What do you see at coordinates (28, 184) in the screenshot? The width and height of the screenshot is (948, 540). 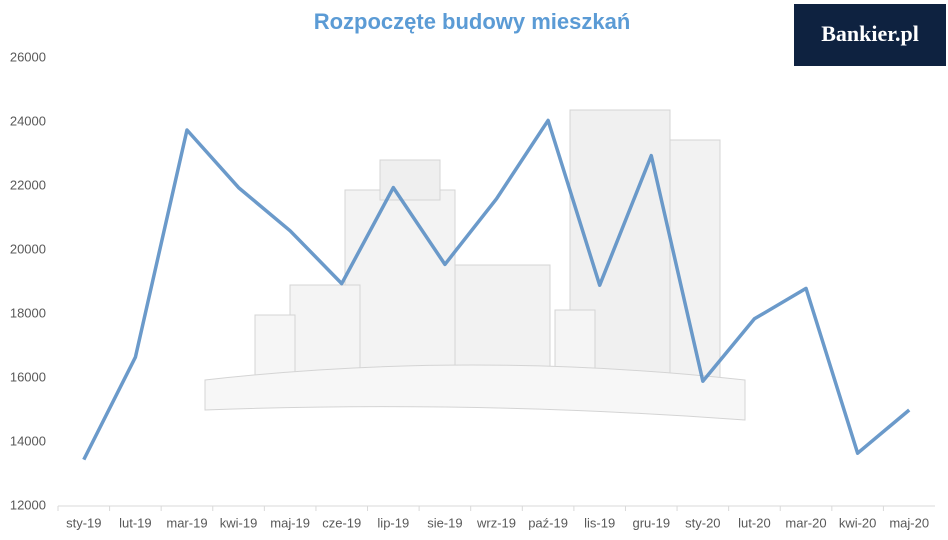 I see `y-tick-label: 22000` at bounding box center [28, 184].